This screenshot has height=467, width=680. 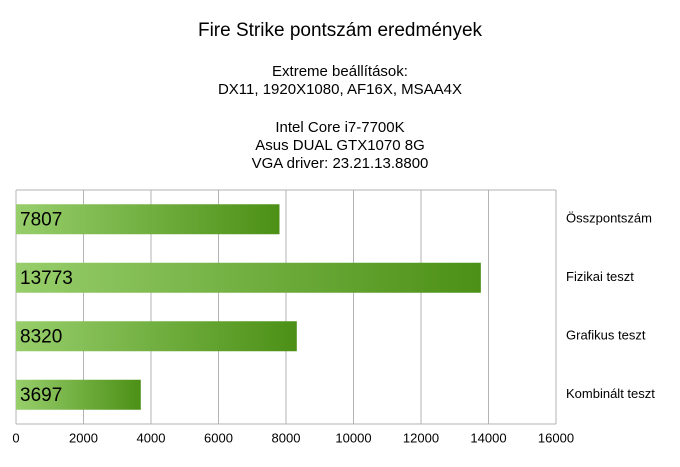 I want to click on category-label: Grafikus teszt, so click(x=606, y=335).